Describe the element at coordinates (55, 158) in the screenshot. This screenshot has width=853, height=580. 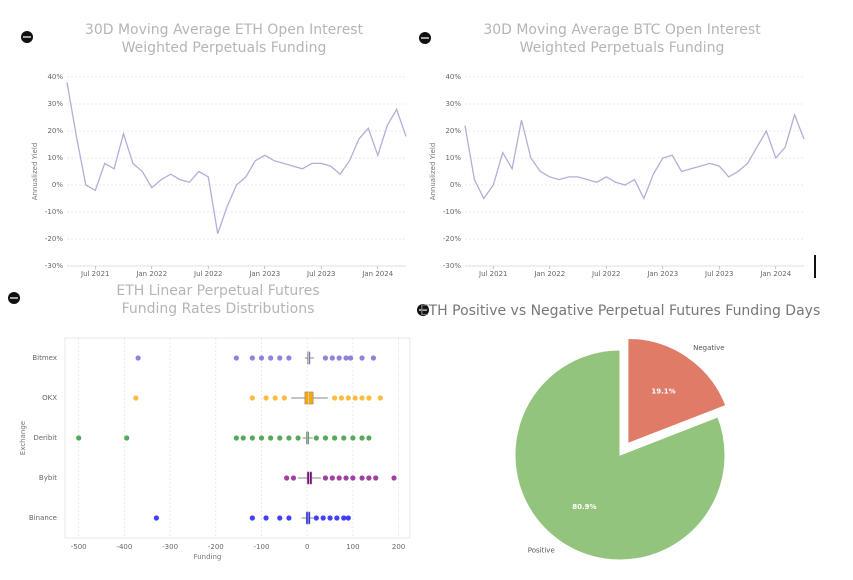
I see `y-tick-label: 10%` at that location.